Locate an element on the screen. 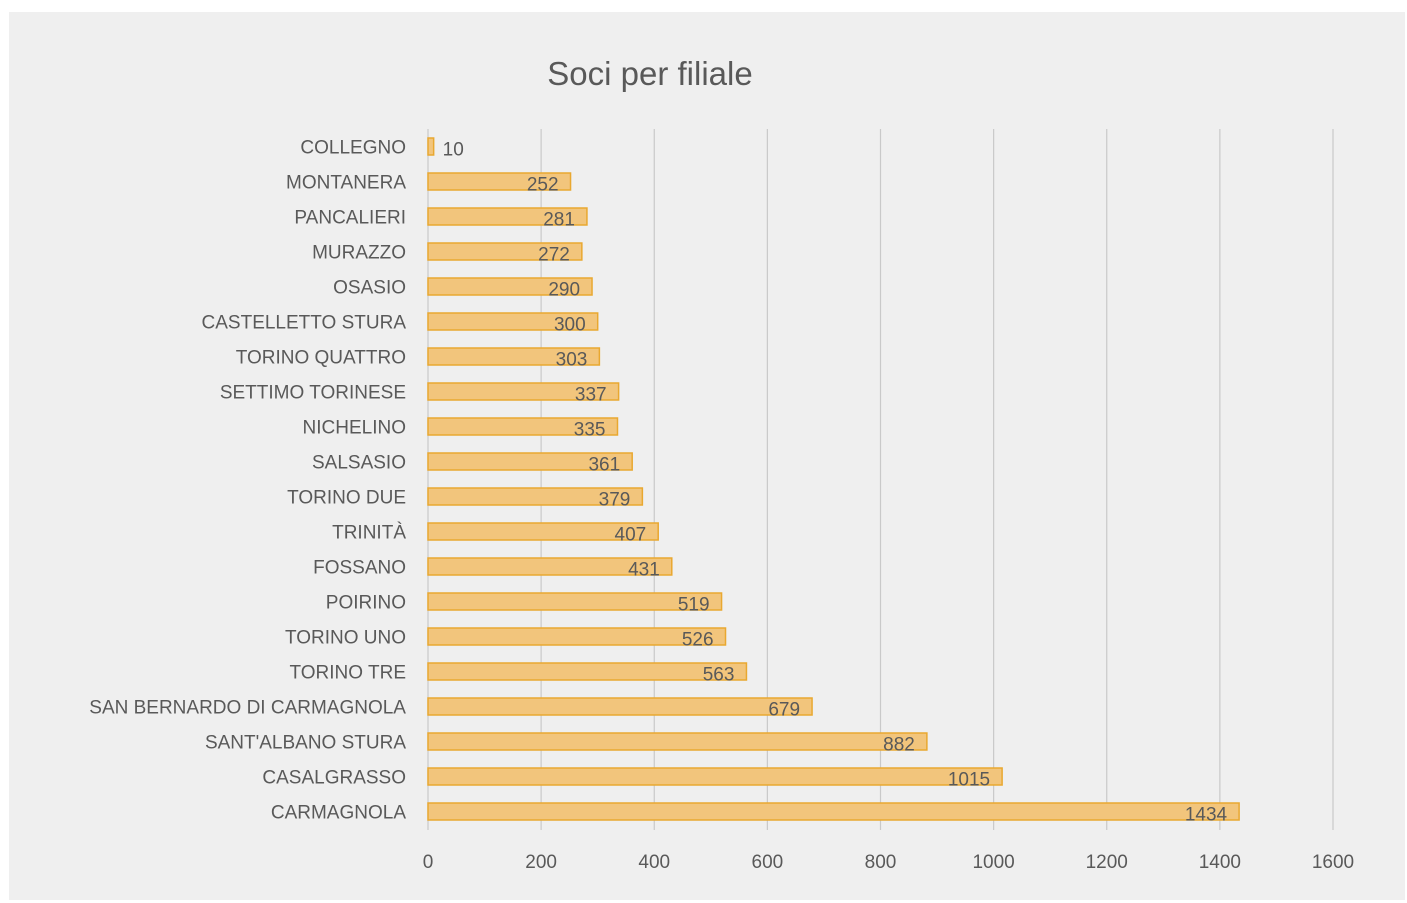  category-label: SETTIMO TORINESE is located at coordinates (313, 393).